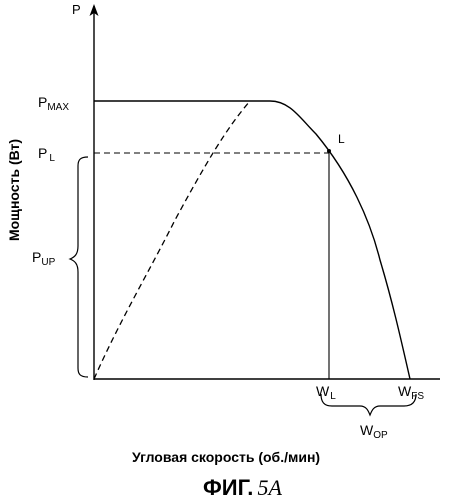  Describe the element at coordinates (374, 431) in the screenshot. I see `w-op-label: WOP` at that location.